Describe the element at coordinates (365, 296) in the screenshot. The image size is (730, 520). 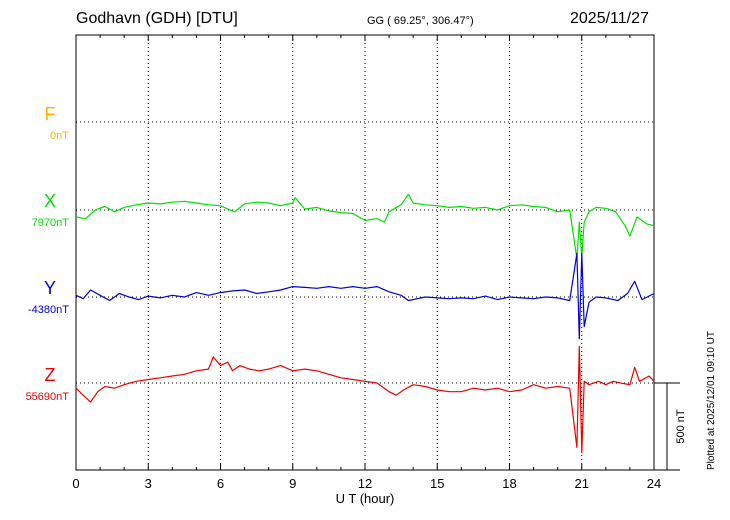
I see `series-line-y` at that location.